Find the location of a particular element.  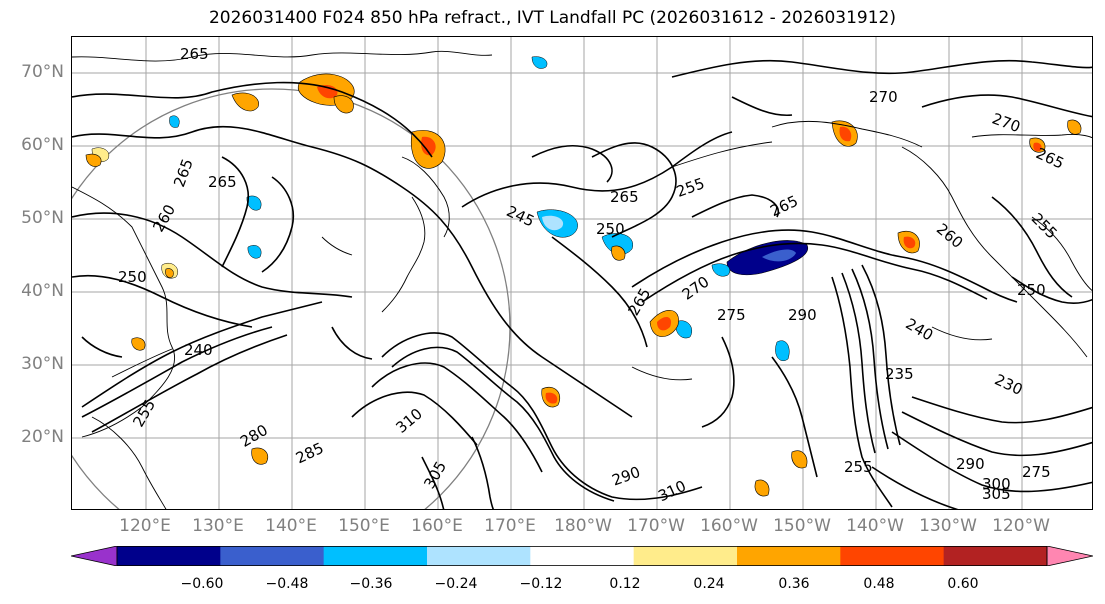

lon-label-170w: 170°W is located at coordinates (656, 526).